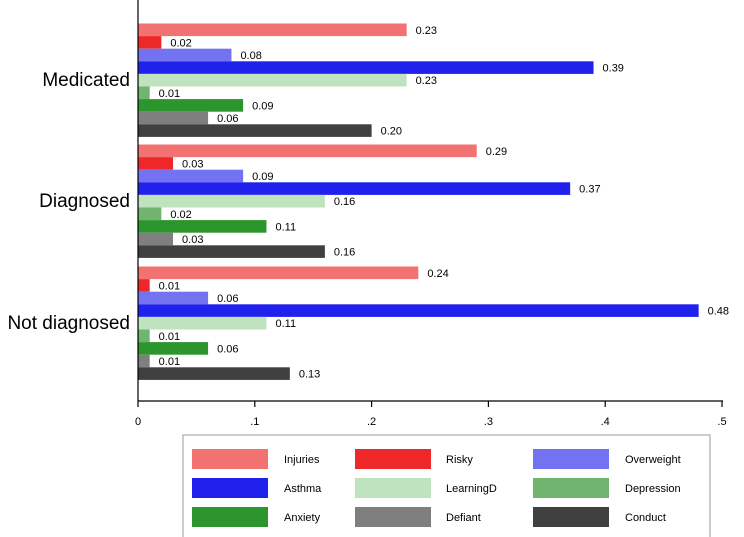 The image size is (744, 537). What do you see at coordinates (354, 188) in the screenshot?
I see `bar-diagnosed-asthma` at bounding box center [354, 188].